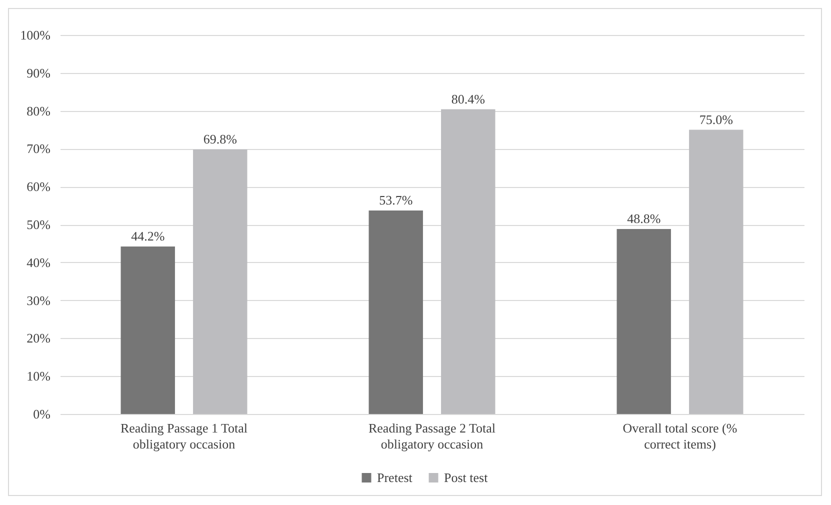  Describe the element at coordinates (466, 477) in the screenshot. I see `legend-label: Post test` at that location.